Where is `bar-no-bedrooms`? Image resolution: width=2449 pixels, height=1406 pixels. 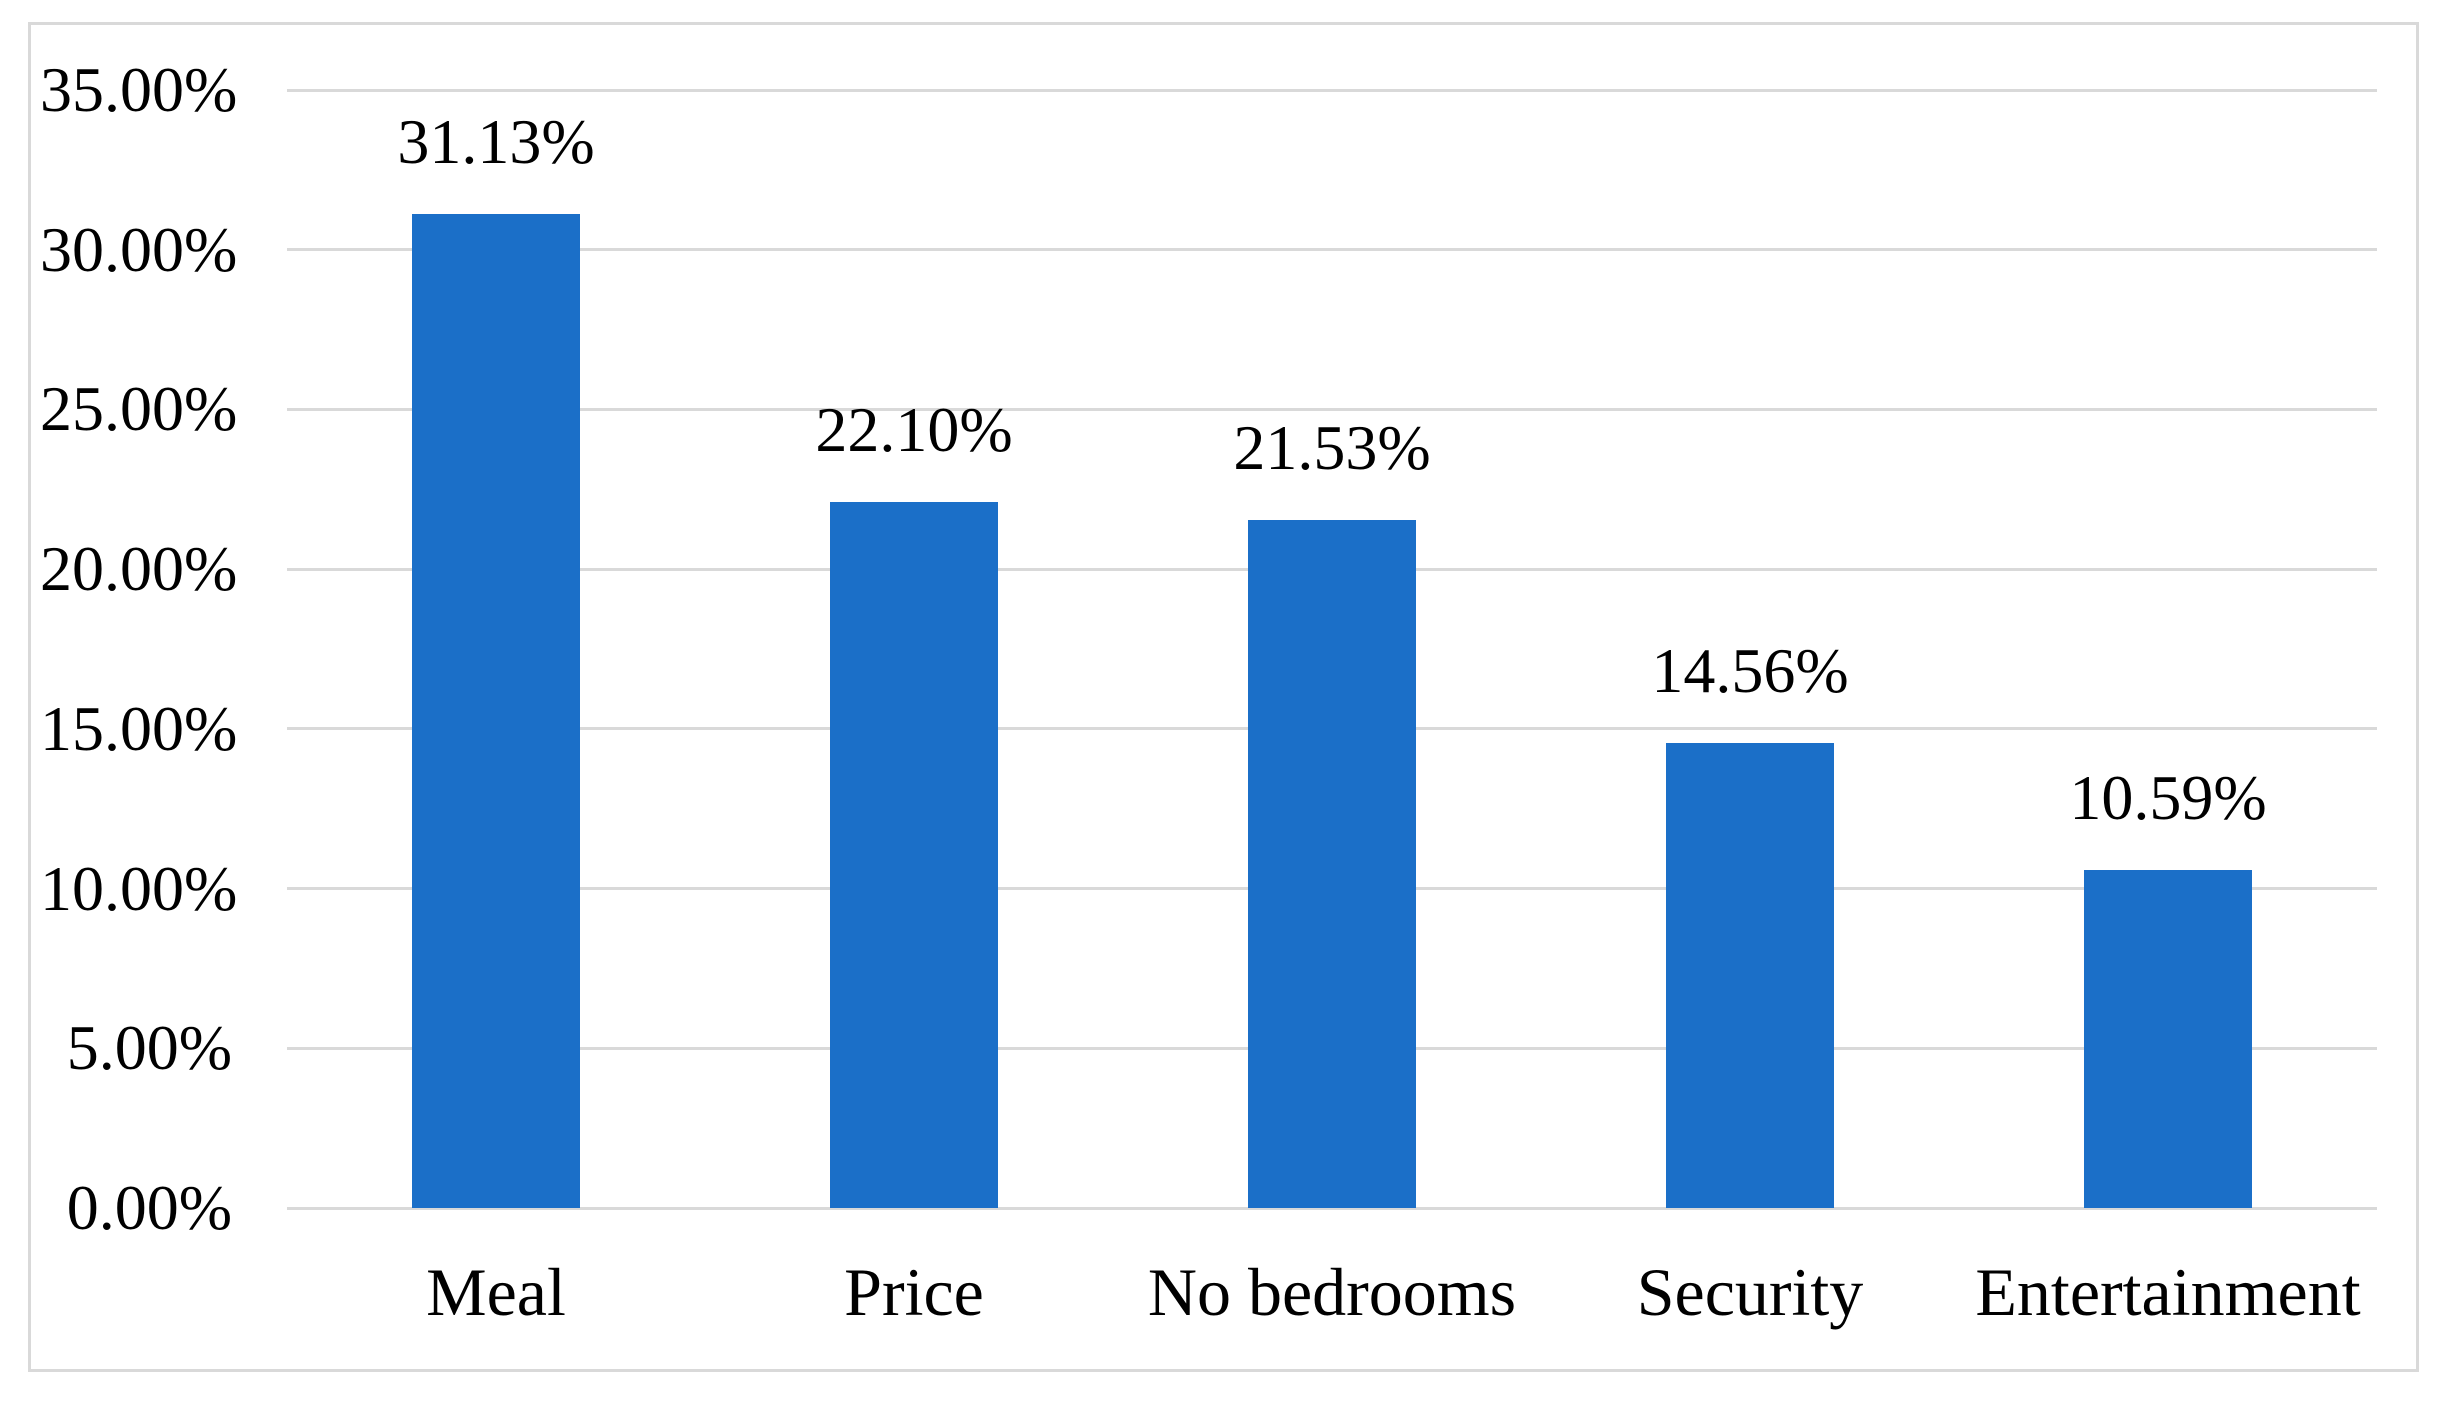
bar-no-bedrooms is located at coordinates (1332, 864).